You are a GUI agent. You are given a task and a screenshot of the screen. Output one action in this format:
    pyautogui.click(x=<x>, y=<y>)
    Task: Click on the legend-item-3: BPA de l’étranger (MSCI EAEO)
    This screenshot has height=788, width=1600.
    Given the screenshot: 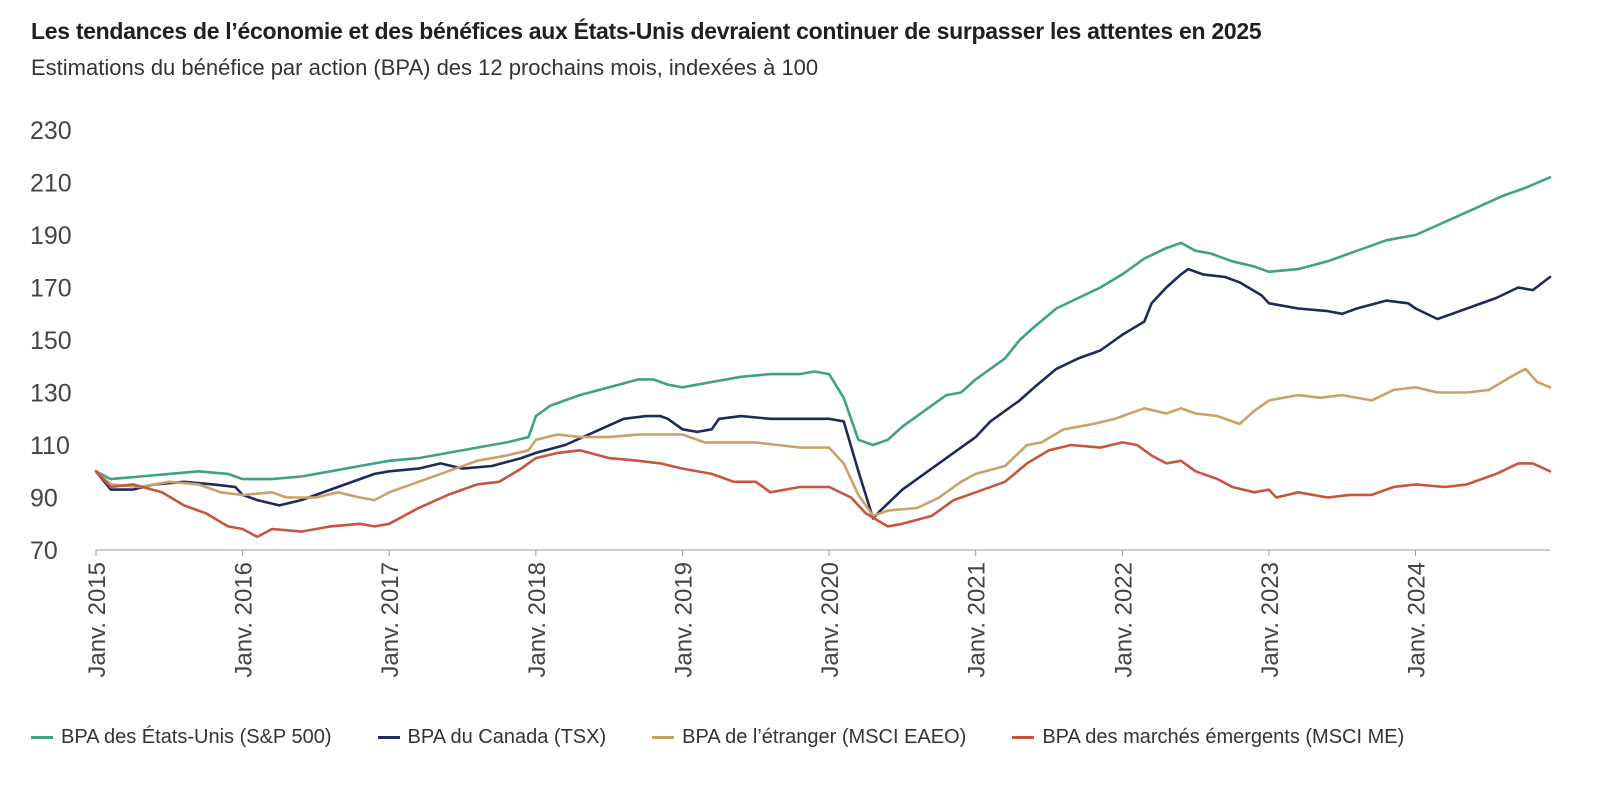 What is the action you would take?
    pyautogui.click(x=809, y=737)
    